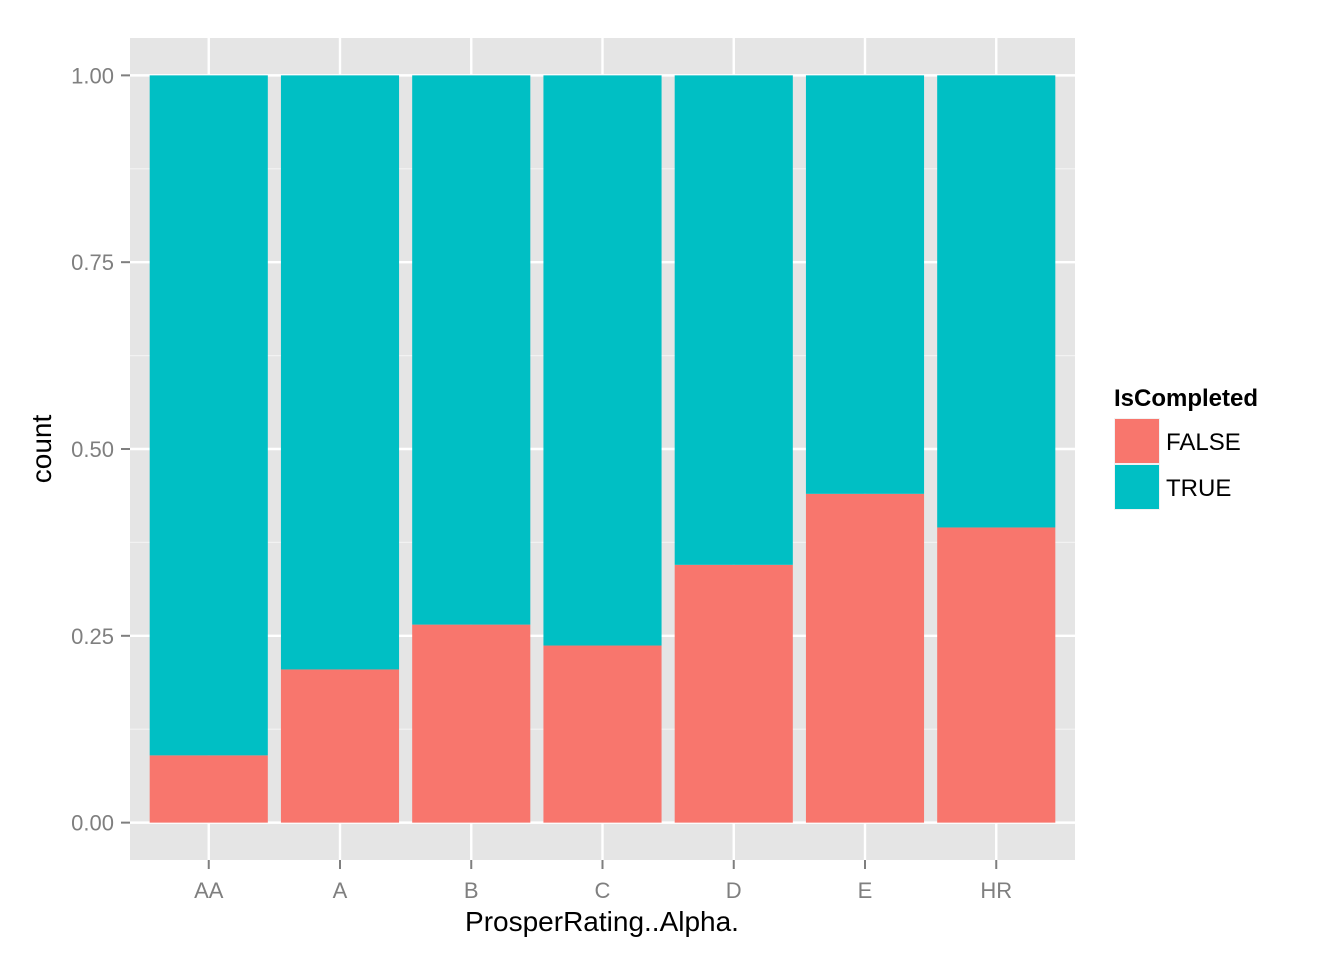 The height and width of the screenshot is (960, 1344). What do you see at coordinates (1137, 441) in the screenshot?
I see `legend-swatch-false` at bounding box center [1137, 441].